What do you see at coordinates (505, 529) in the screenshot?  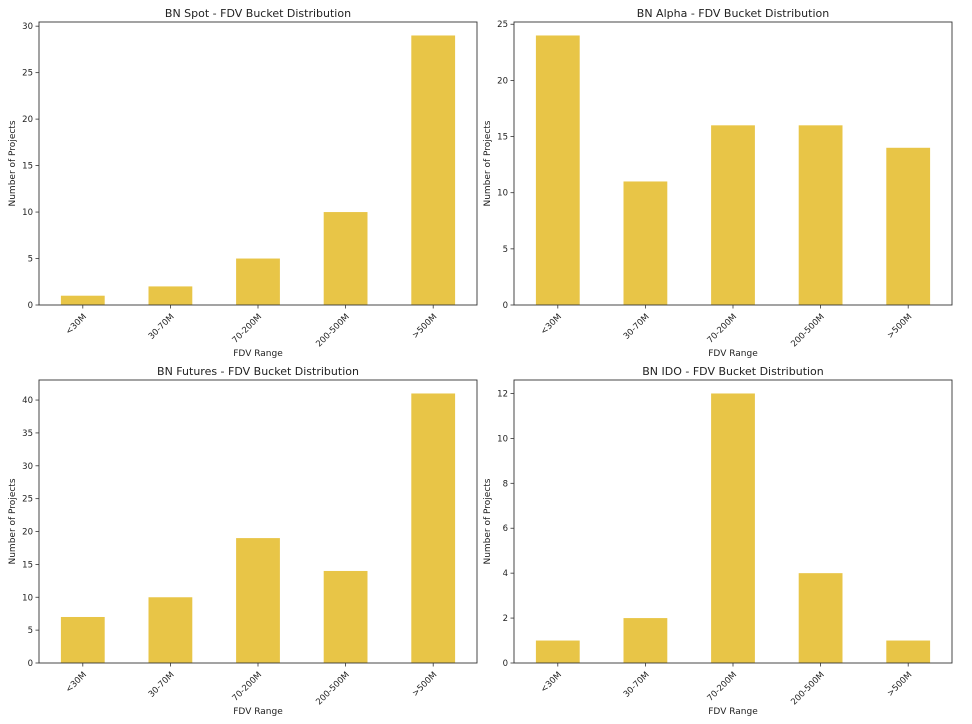 I see `y-tick-label: 6` at bounding box center [505, 529].